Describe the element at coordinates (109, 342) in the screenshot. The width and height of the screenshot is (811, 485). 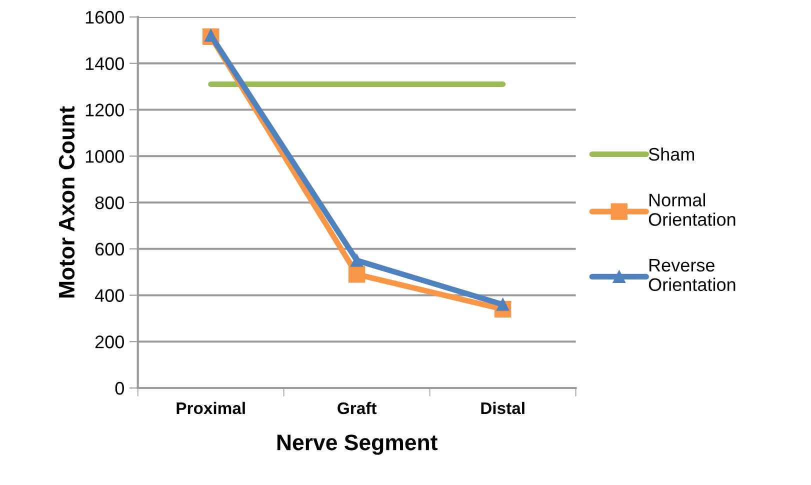
I see `y-tick-label: 200` at that location.